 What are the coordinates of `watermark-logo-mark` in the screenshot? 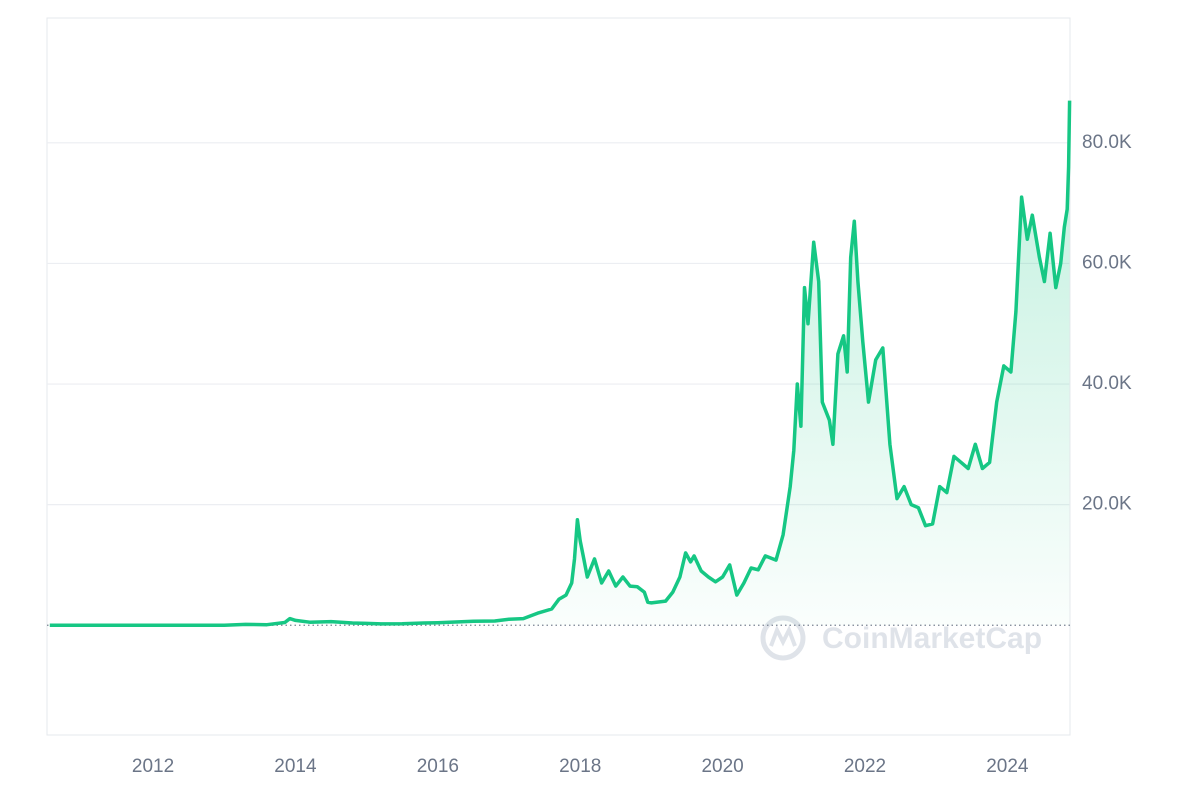 It's located at (783, 636).